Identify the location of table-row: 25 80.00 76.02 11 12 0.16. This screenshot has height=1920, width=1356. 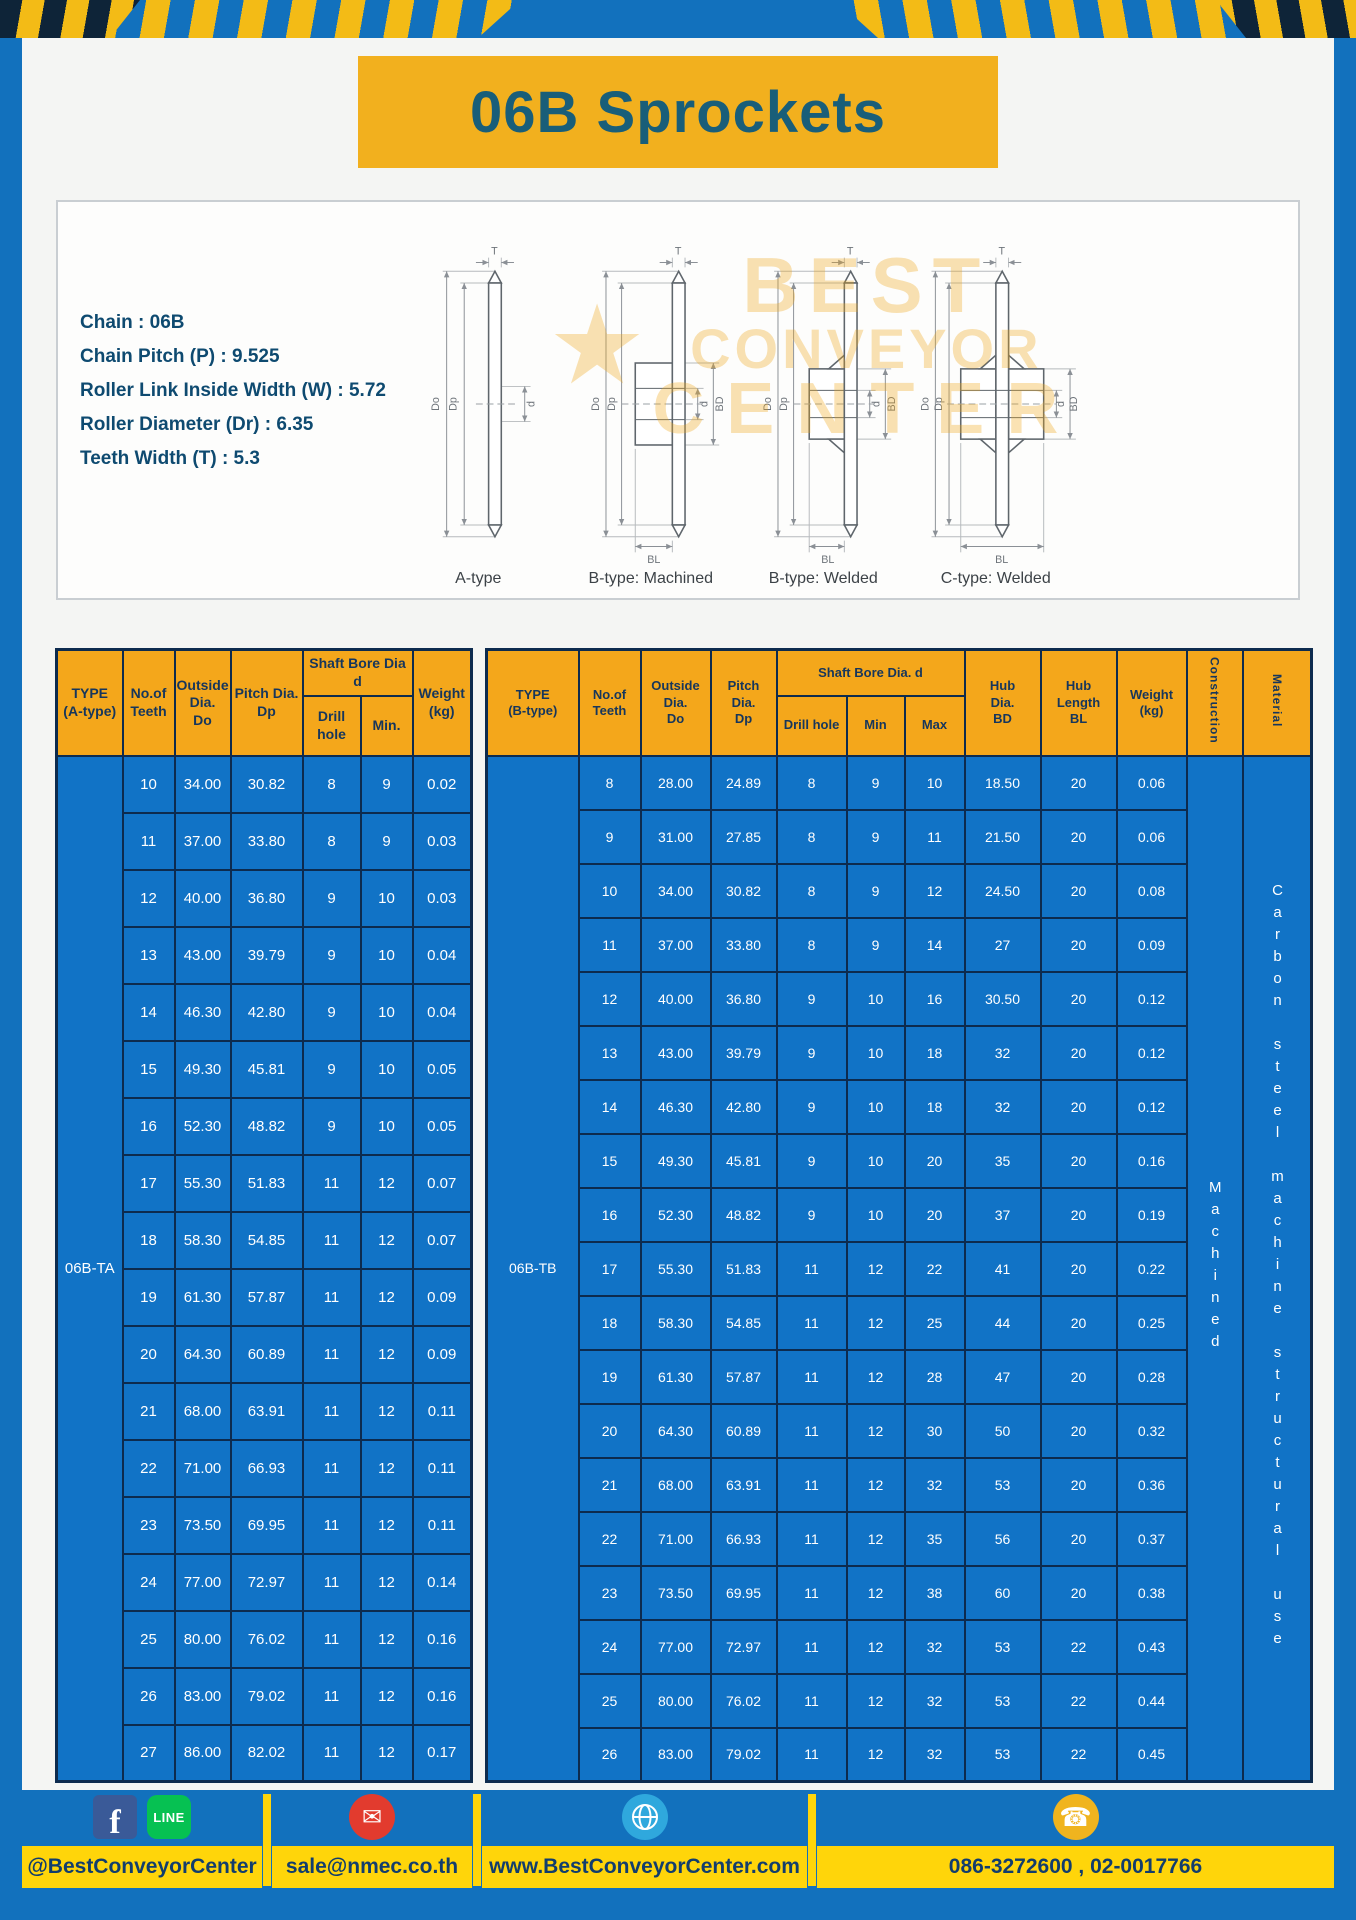
(265, 1639).